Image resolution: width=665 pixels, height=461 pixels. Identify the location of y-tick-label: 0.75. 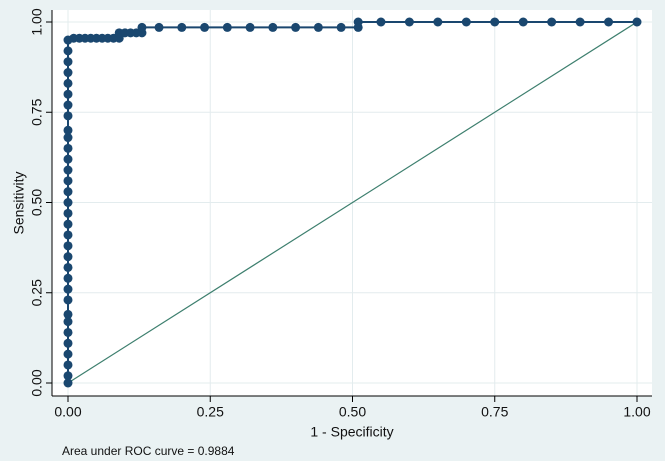
(37, 111).